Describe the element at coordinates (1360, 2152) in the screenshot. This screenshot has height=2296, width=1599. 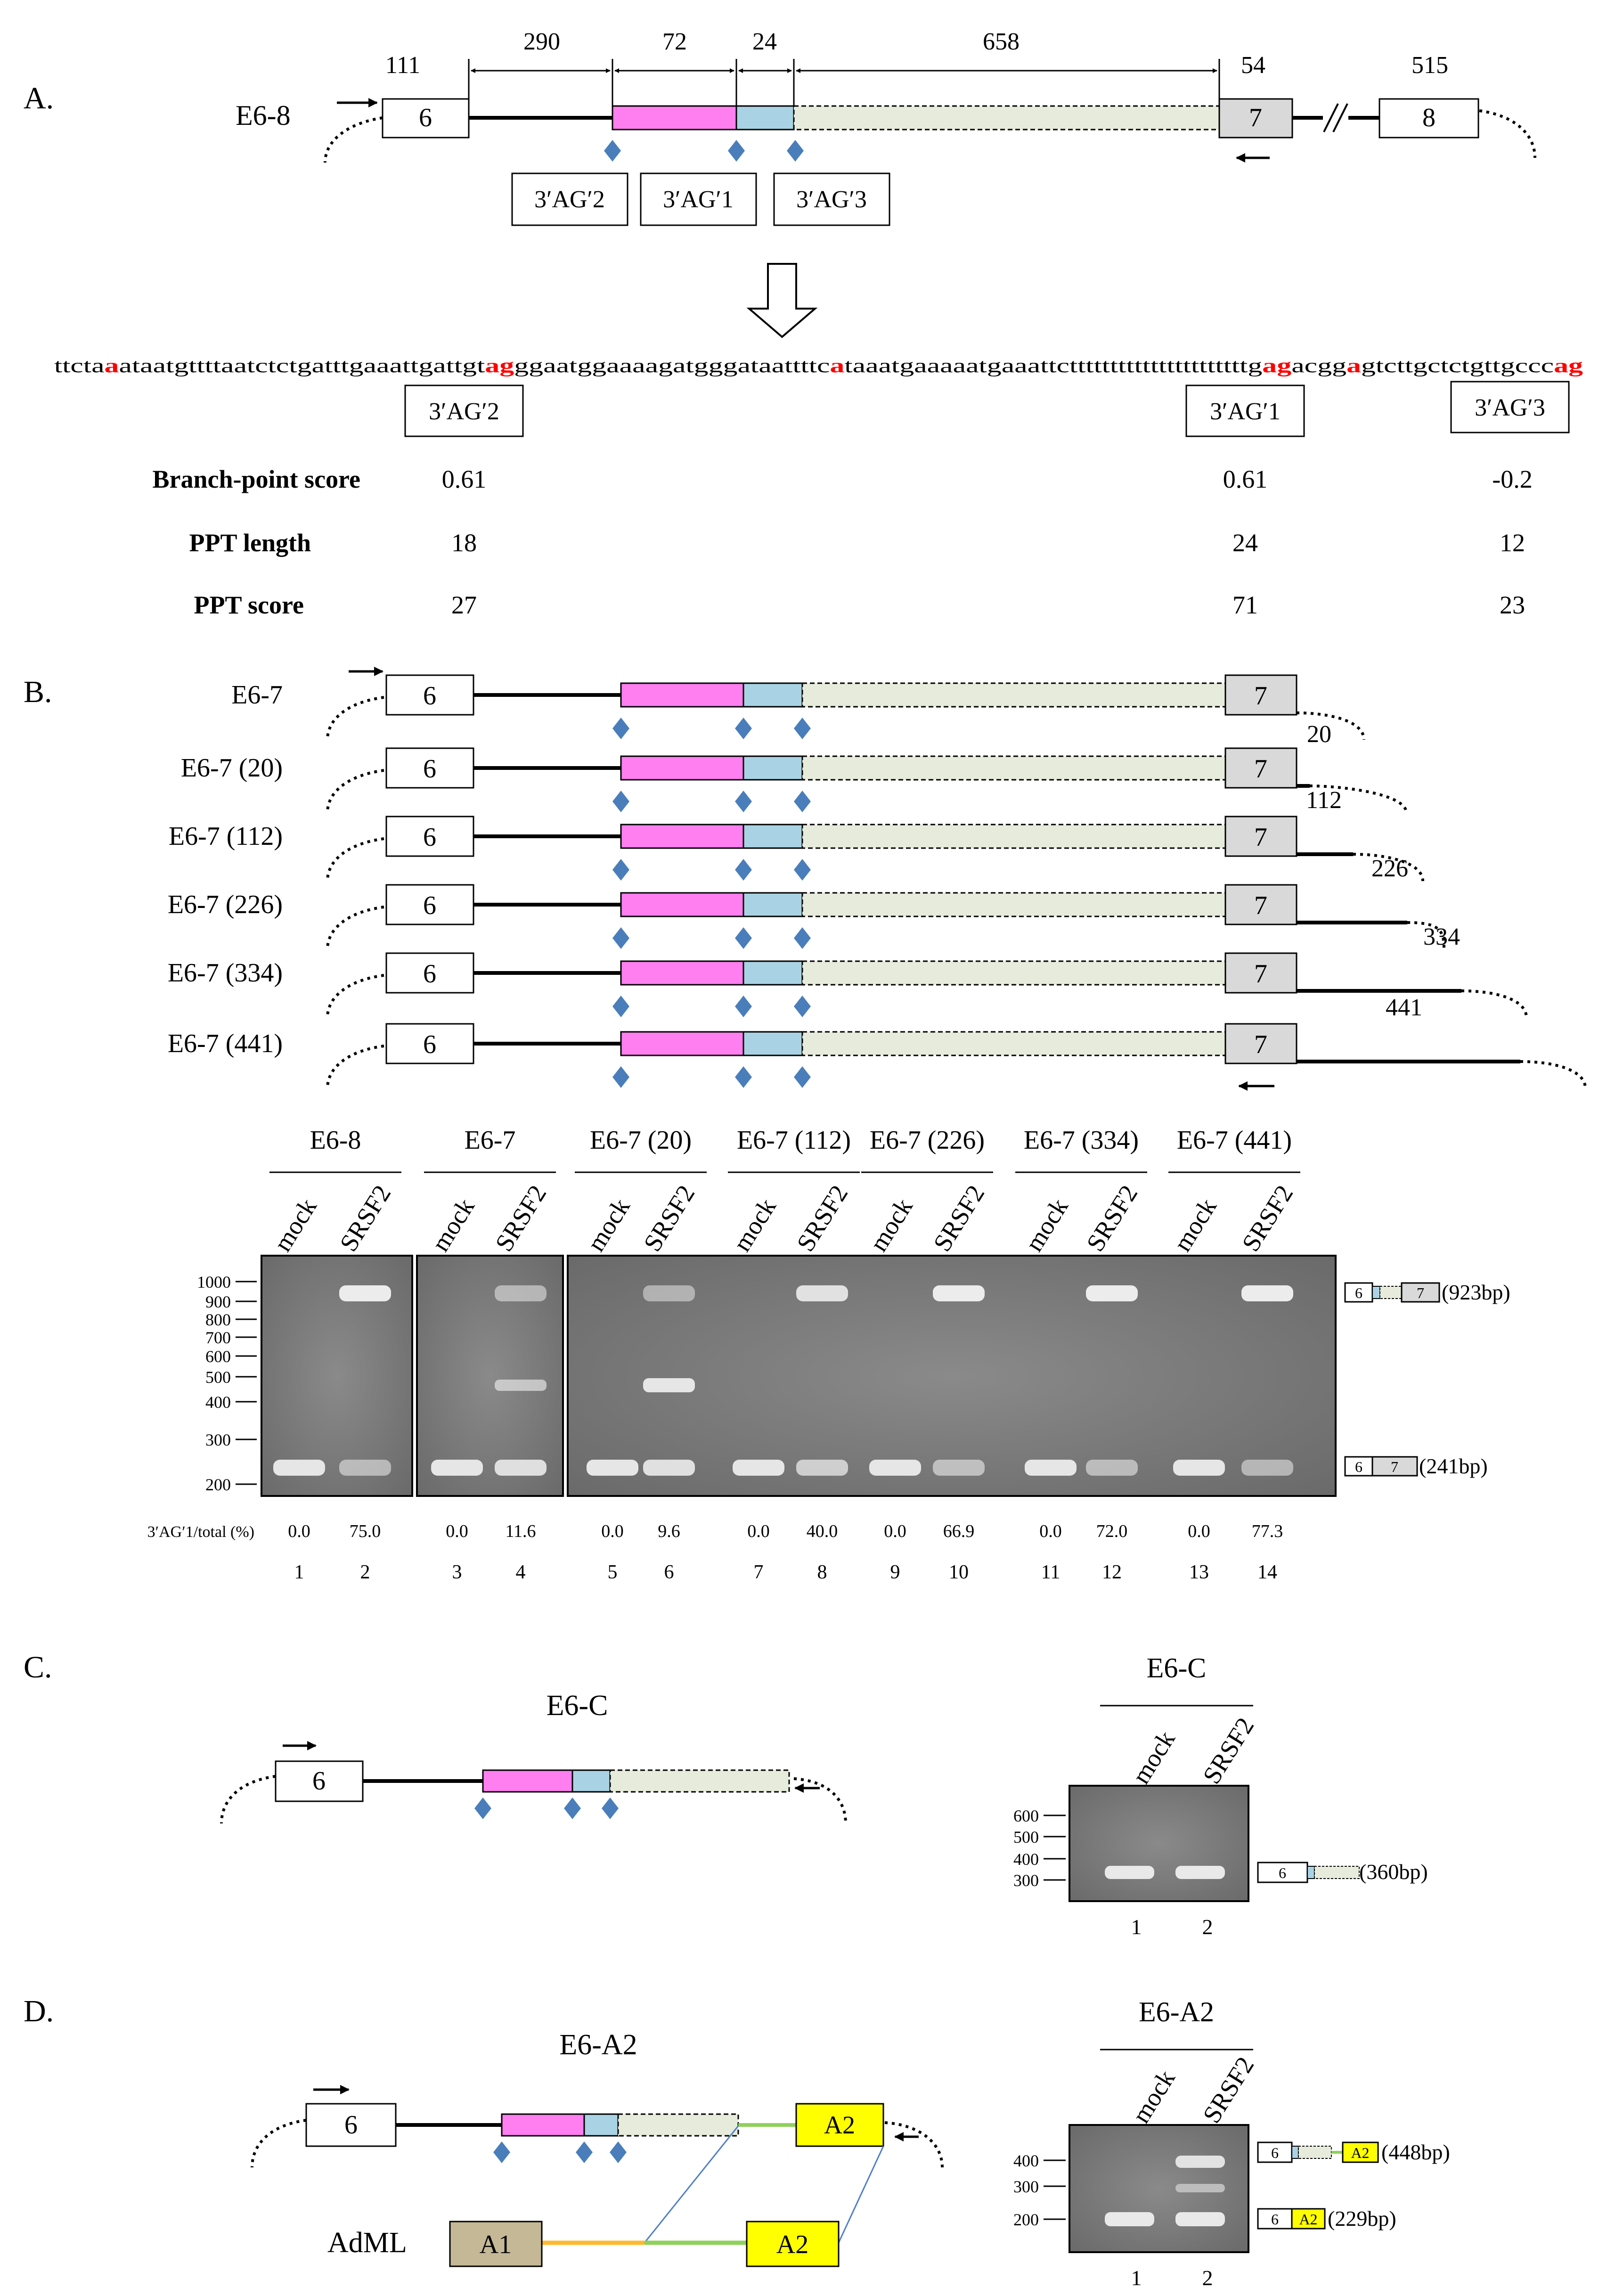
I see `product-exon-a2` at that location.